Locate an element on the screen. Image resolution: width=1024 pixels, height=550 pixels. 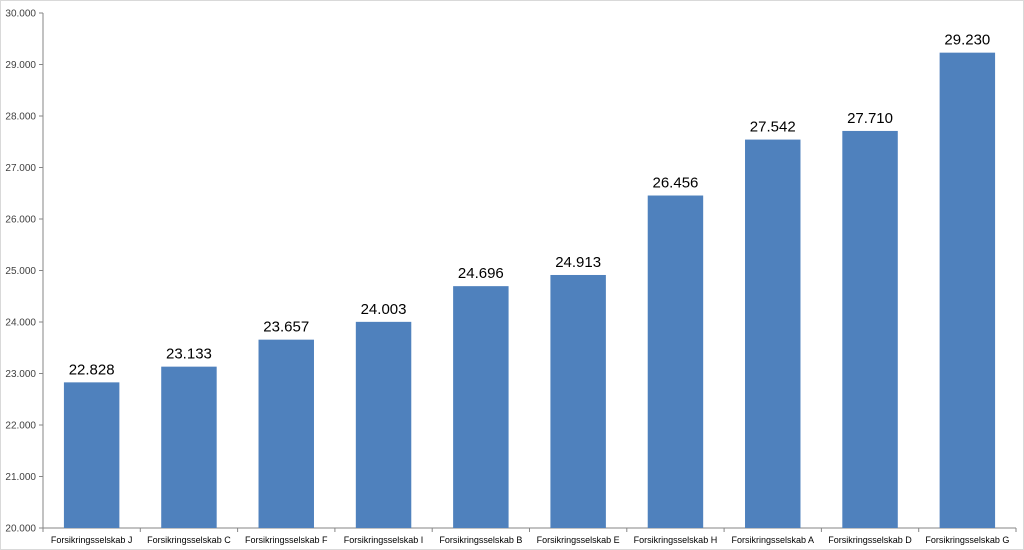
category-label: Forsikringsselskab I is located at coordinates (384, 540).